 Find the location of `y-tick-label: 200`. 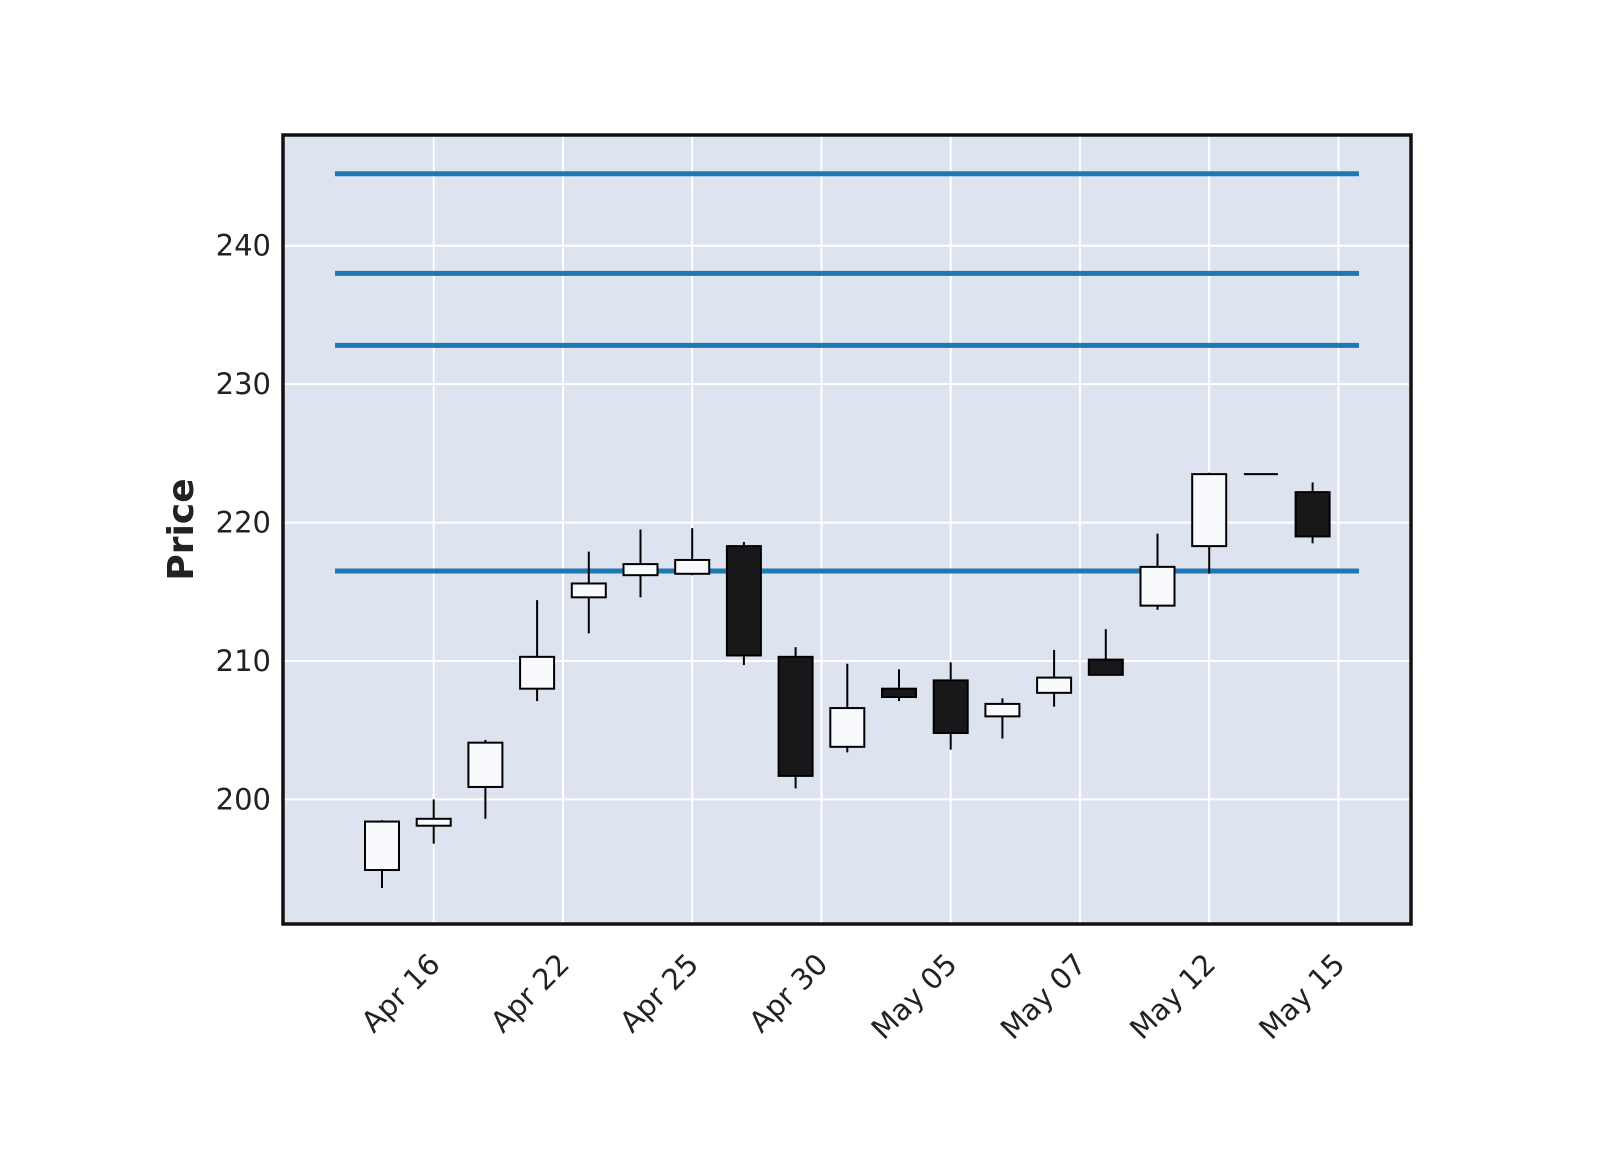

y-tick-label: 200 is located at coordinates (243, 799).